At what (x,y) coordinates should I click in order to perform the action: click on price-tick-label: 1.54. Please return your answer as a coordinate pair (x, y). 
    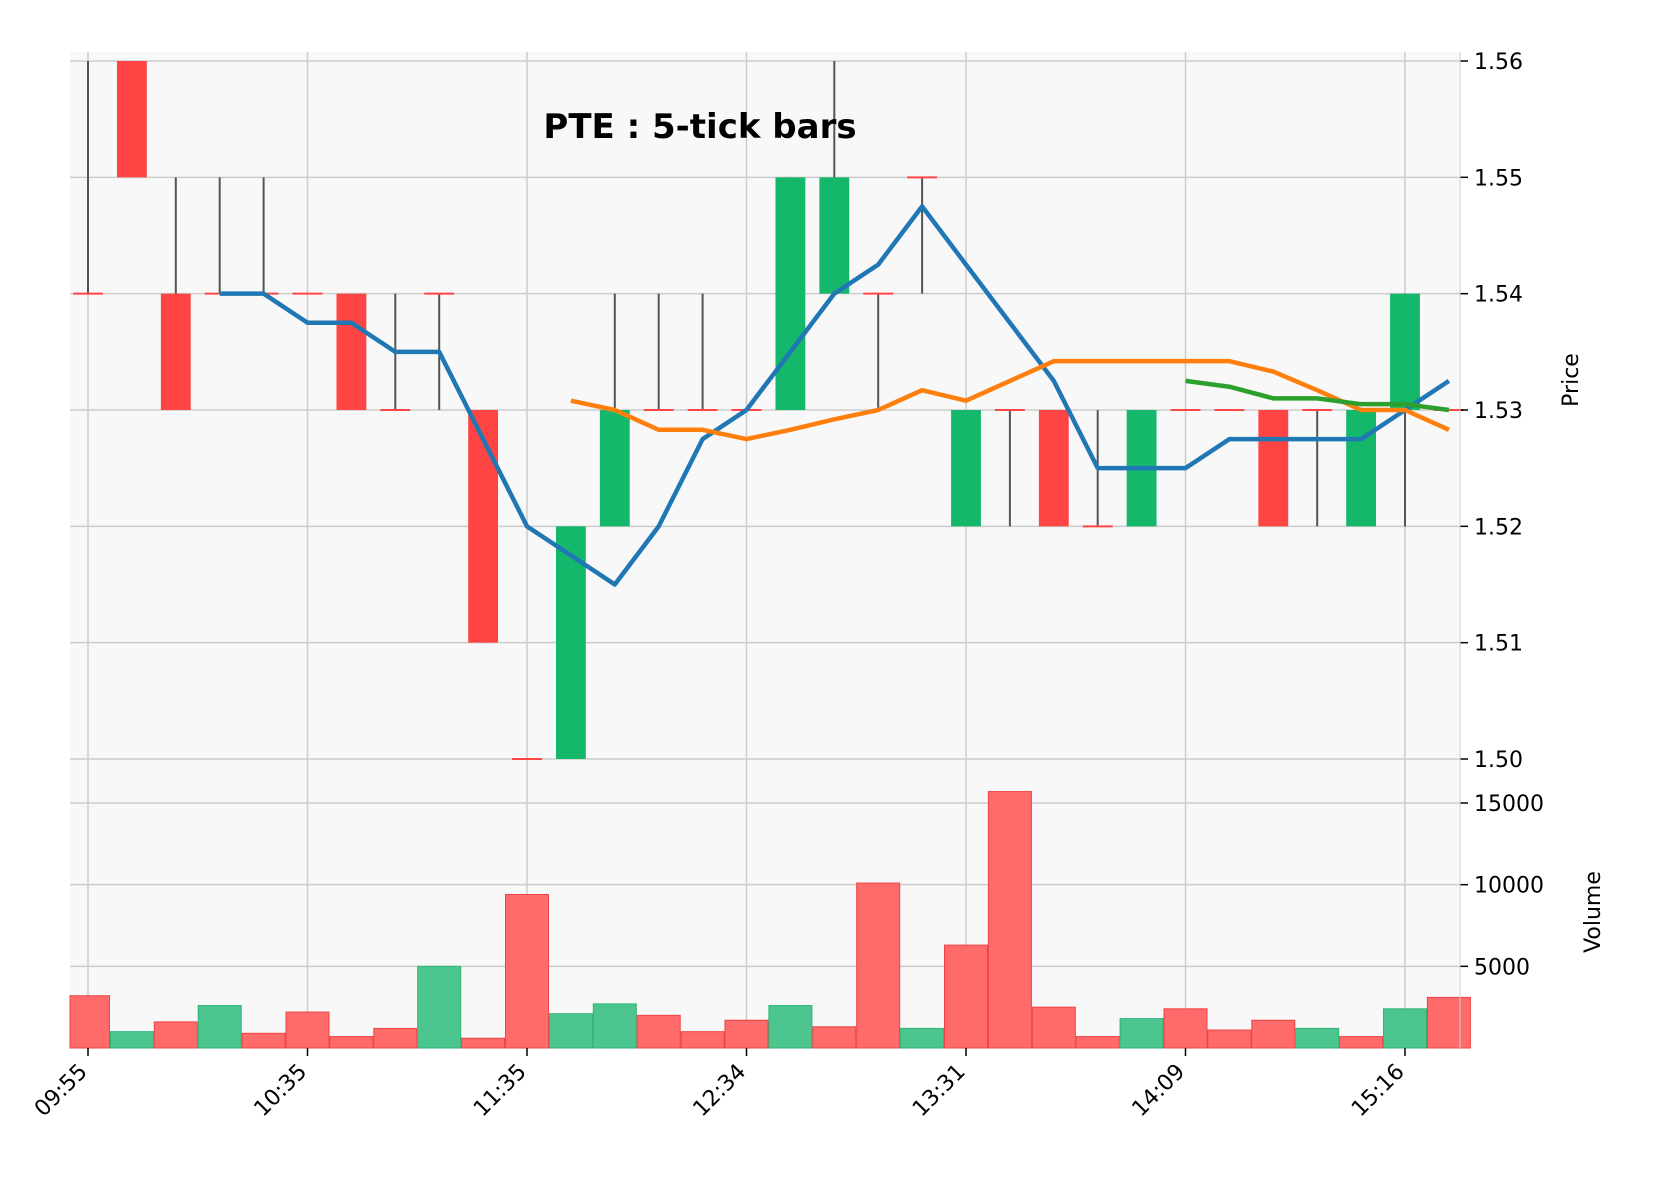
    Looking at the image, I should click on (1498, 295).